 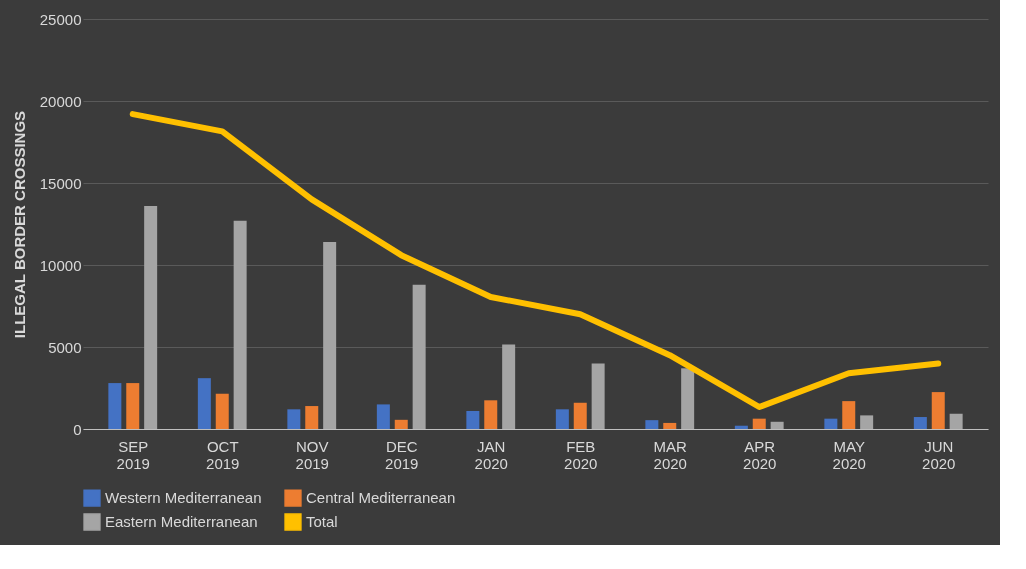 I want to click on x-tick-label: FEB 2020, so click(x=581, y=454).